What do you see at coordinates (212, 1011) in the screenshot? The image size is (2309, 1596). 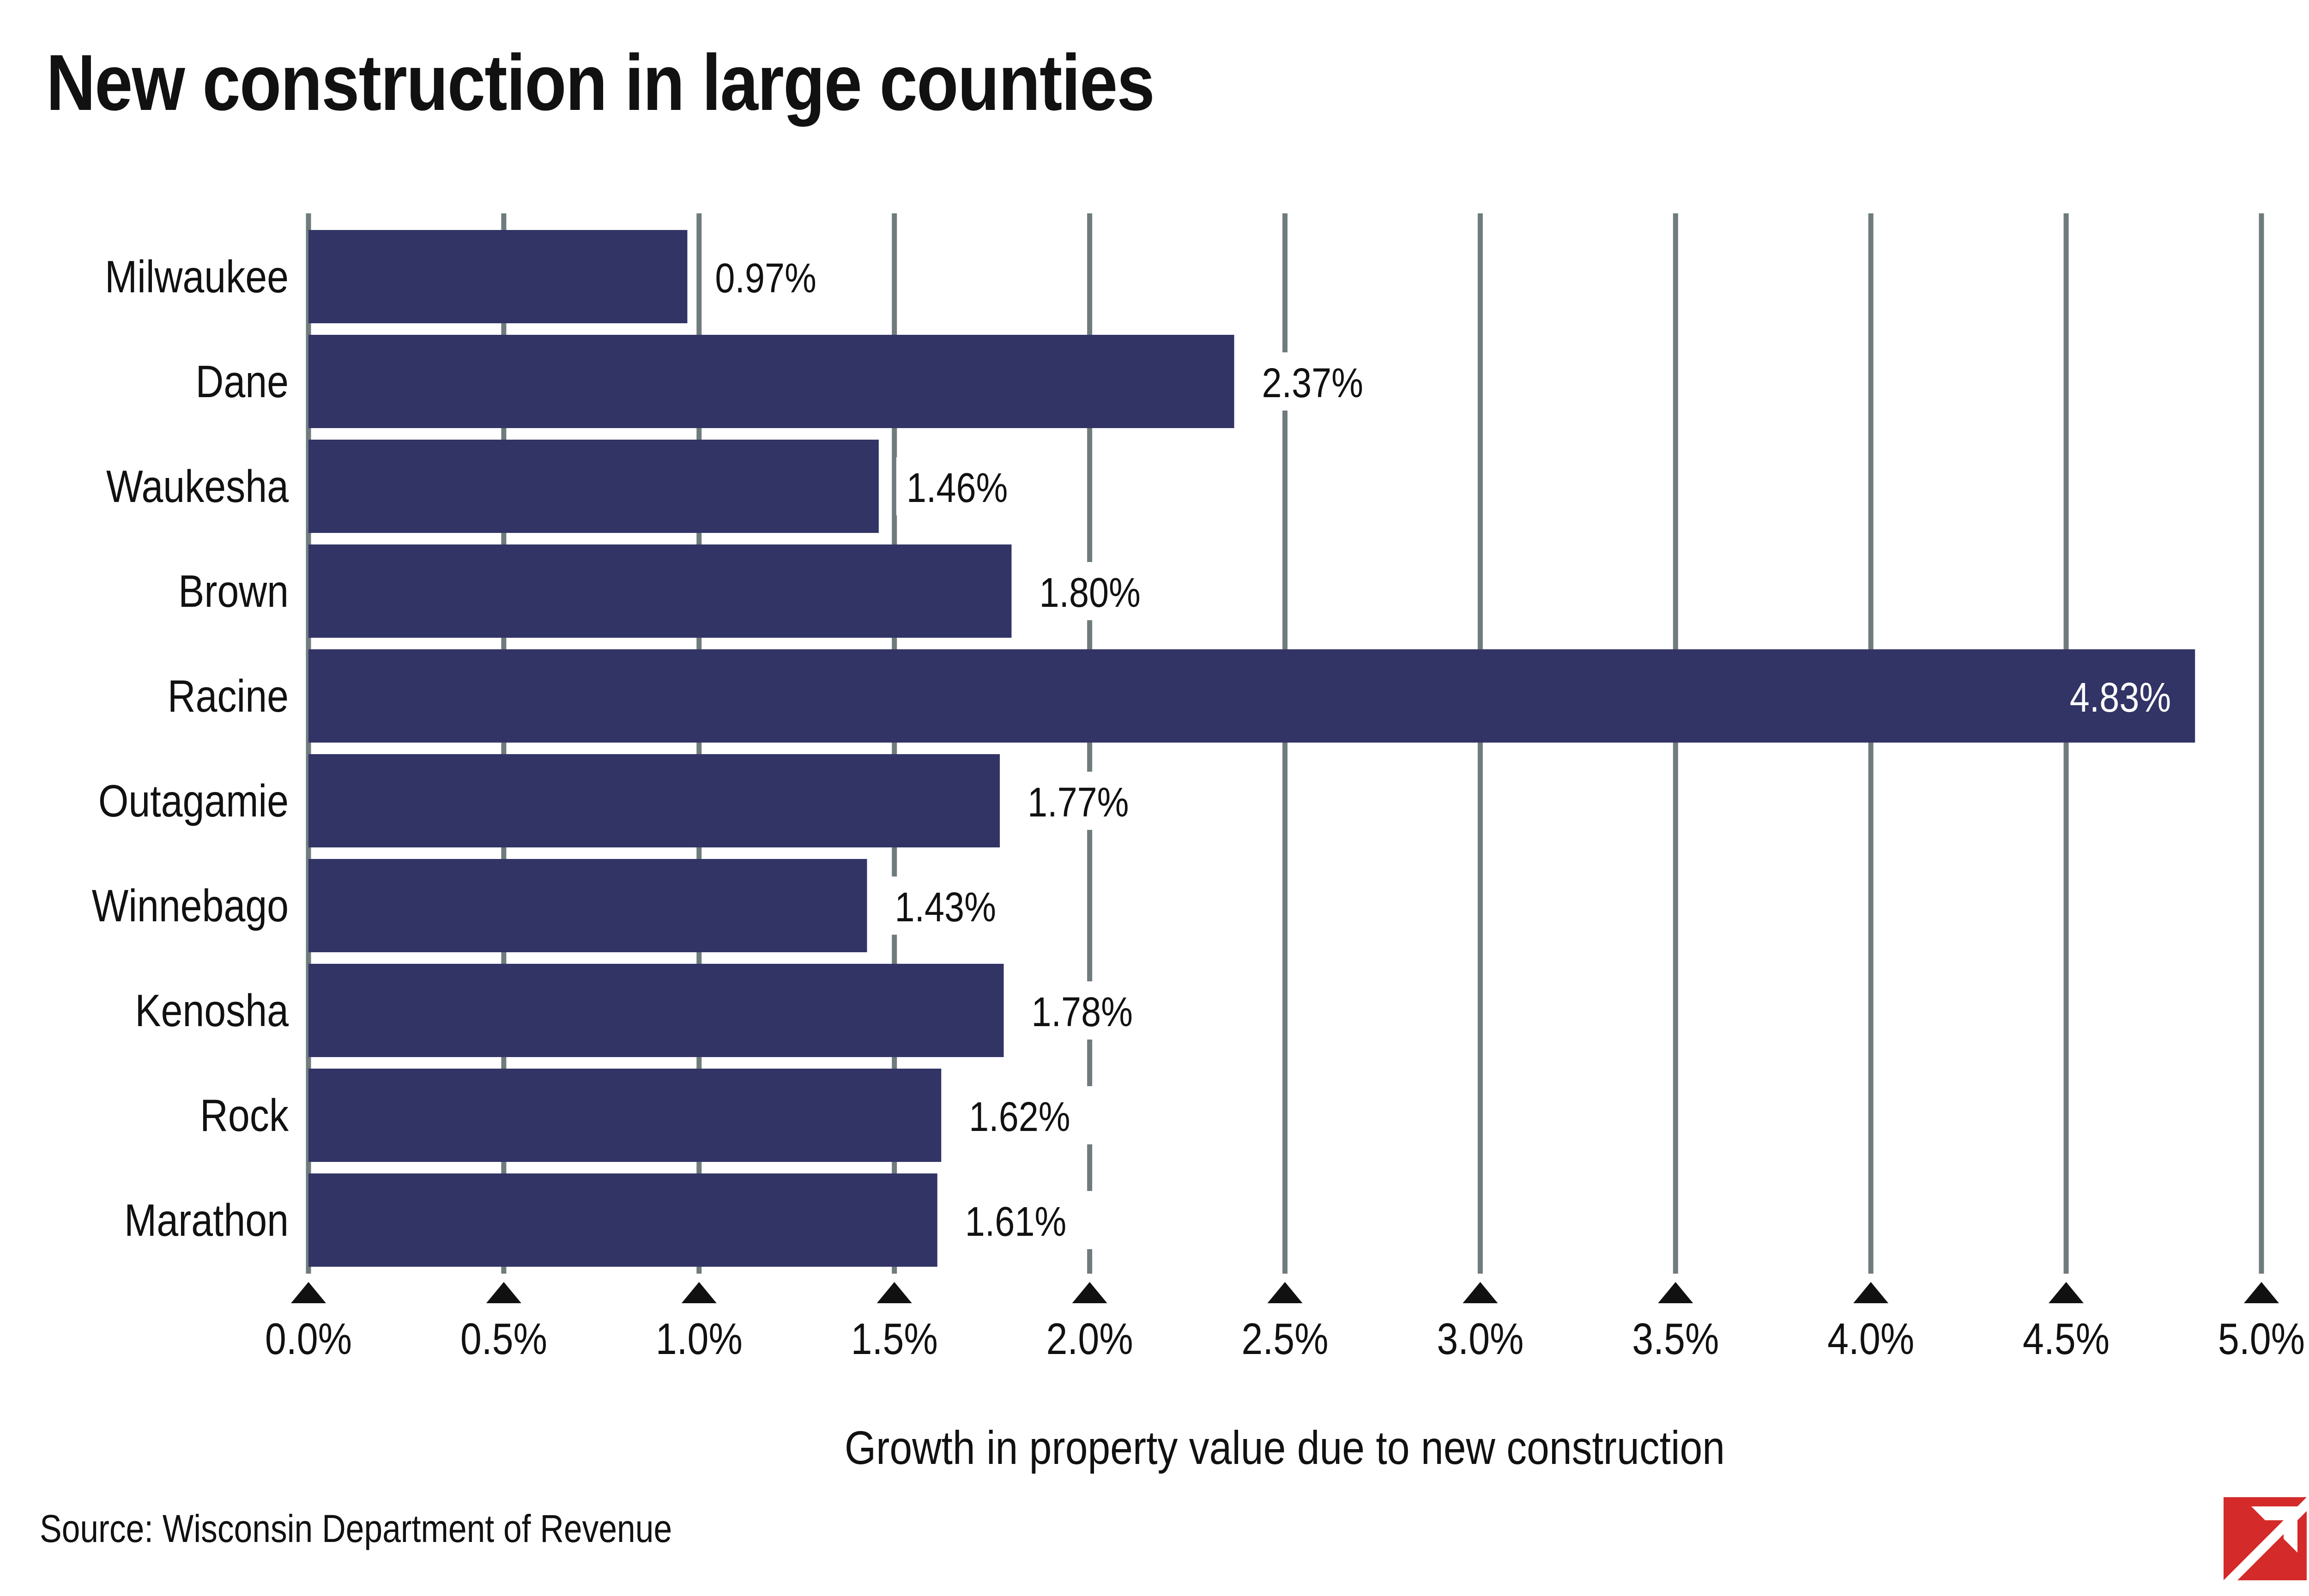 I see `category-label: Kenosha` at bounding box center [212, 1011].